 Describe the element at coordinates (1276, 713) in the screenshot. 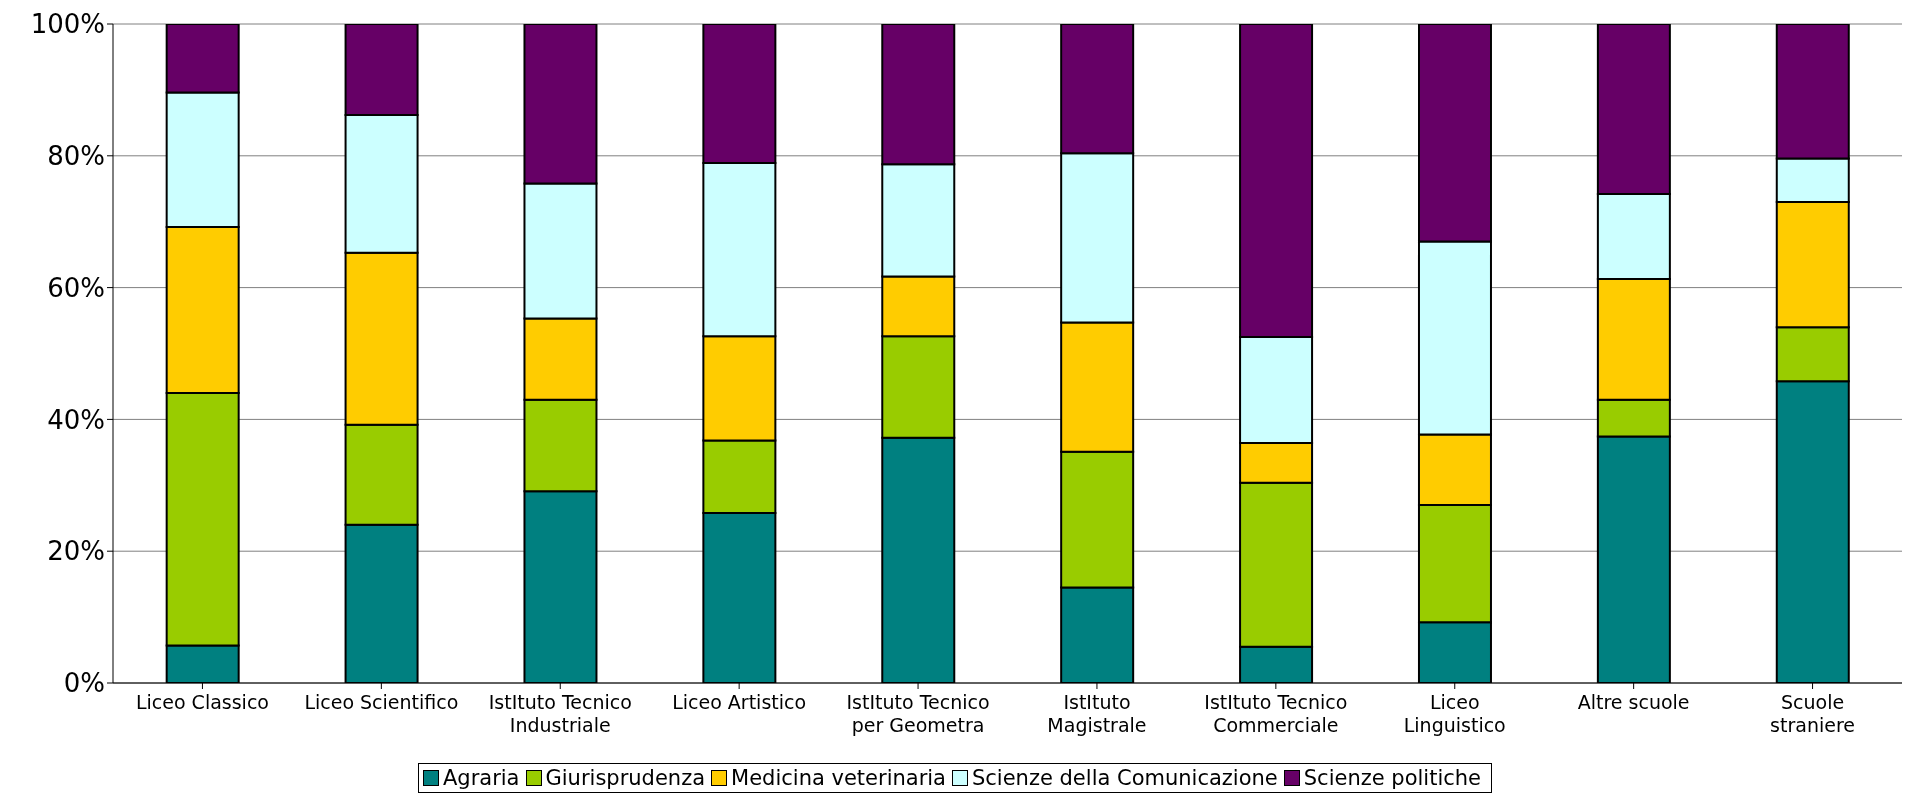

I see `x-tick-label: IstItuto Tecnico Commerciale` at that location.